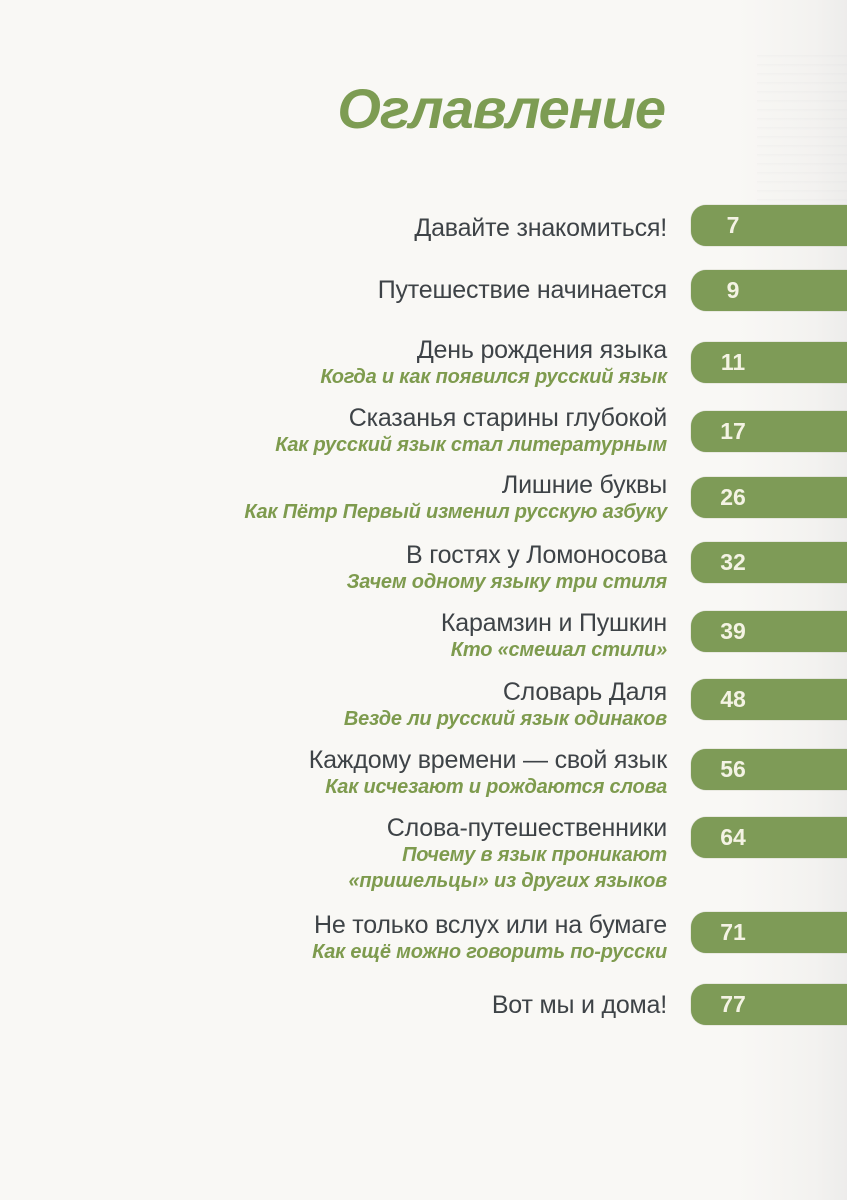  I want to click on toc-entry-text: Карамзин и Пушкин Кто «смешал стили», so click(554, 636).